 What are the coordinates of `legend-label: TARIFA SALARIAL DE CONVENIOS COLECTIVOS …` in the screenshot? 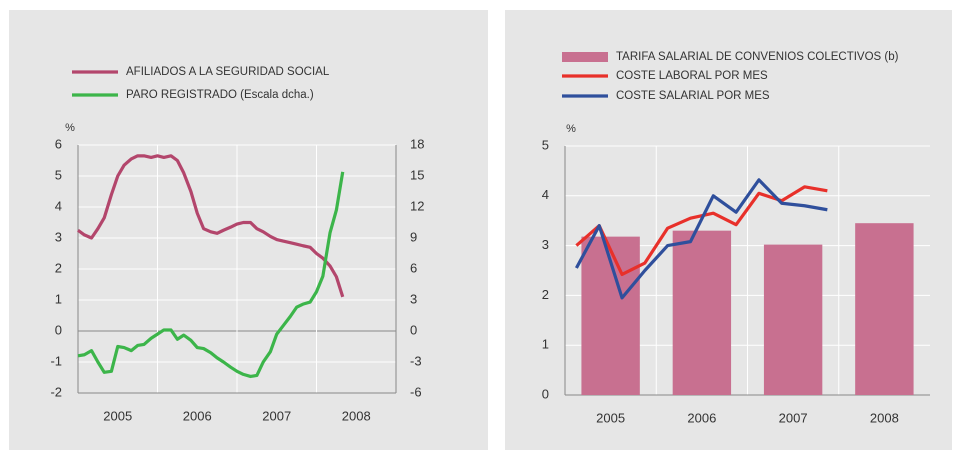 It's located at (757, 57).